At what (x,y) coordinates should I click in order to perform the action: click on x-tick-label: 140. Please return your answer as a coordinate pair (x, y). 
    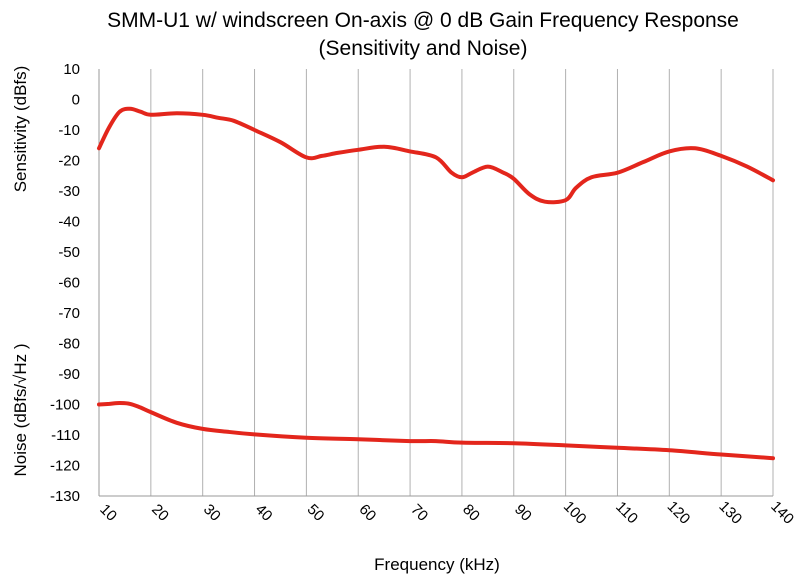
    Looking at the image, I should click on (782, 513).